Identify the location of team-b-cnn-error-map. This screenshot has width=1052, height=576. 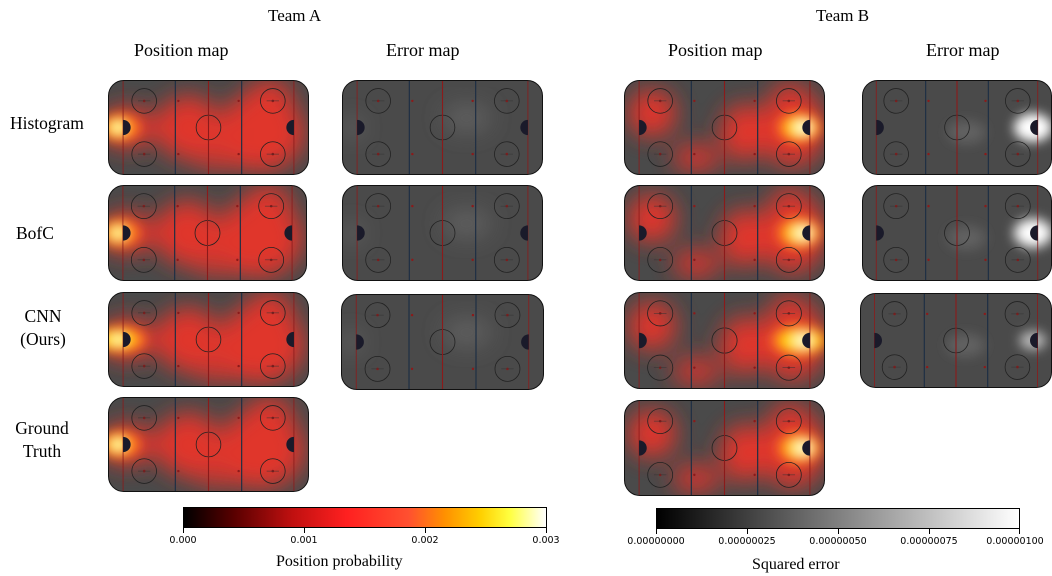
(956, 340).